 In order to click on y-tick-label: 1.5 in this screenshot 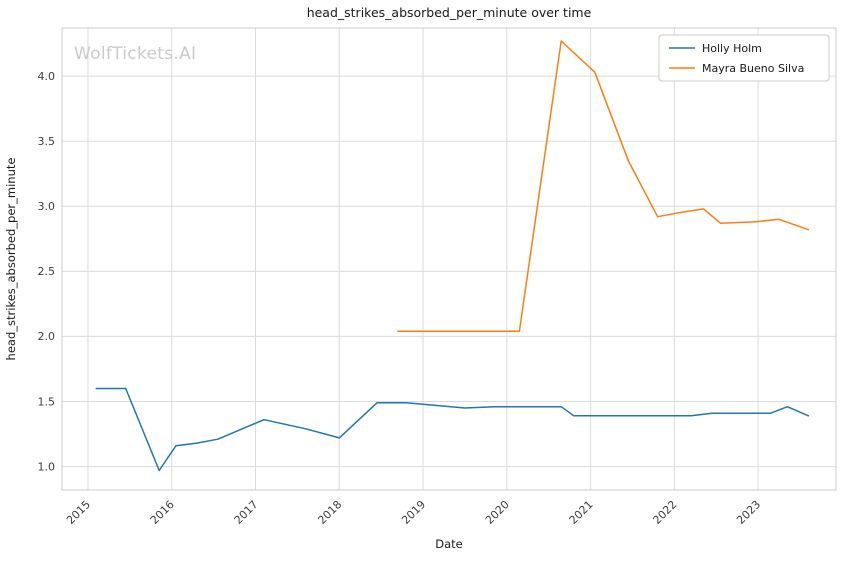, I will do `click(47, 401)`.